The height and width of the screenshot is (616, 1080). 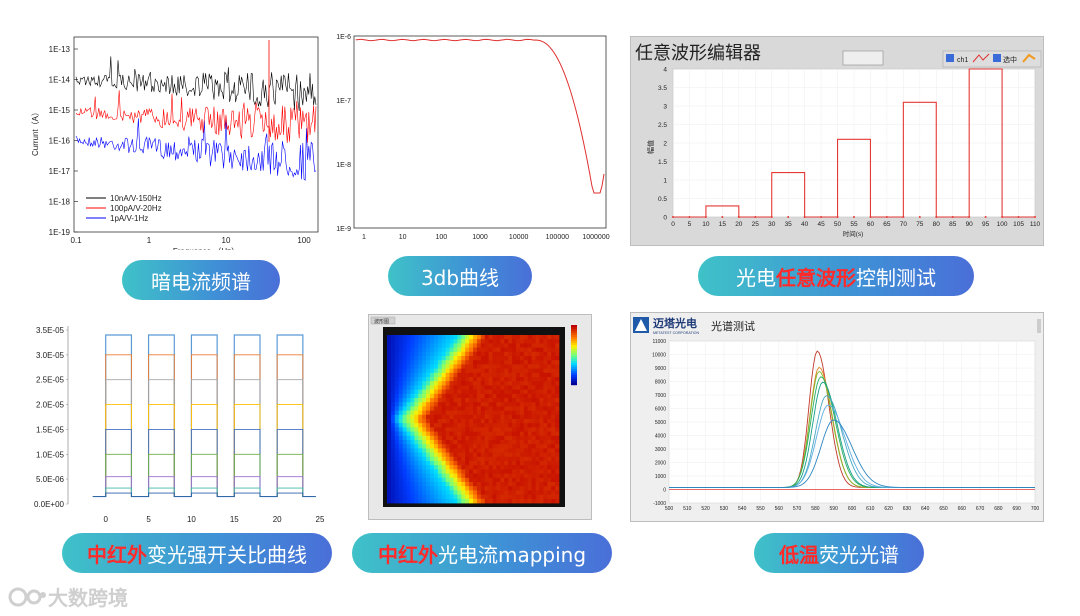 What do you see at coordinates (815, 509) in the screenshot?
I see `x-tick-label: 580` at bounding box center [815, 509].